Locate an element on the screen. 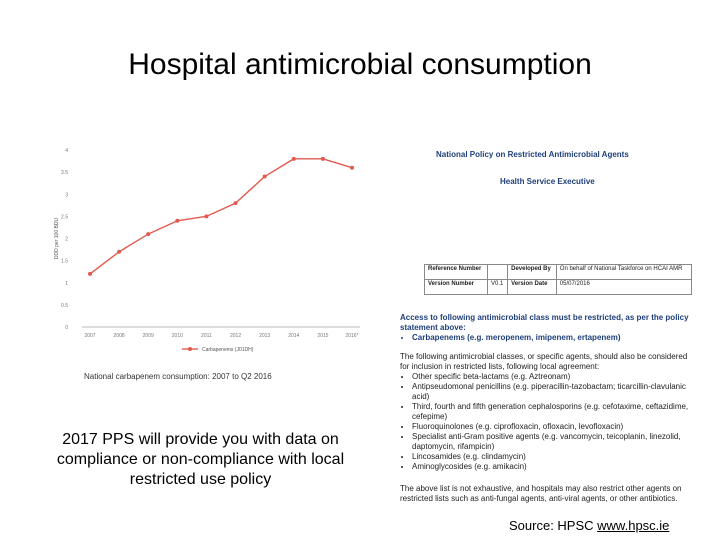 The image size is (720, 540). list-item: Aminoglycosides (e.g. amikacin) is located at coordinates (558, 467).